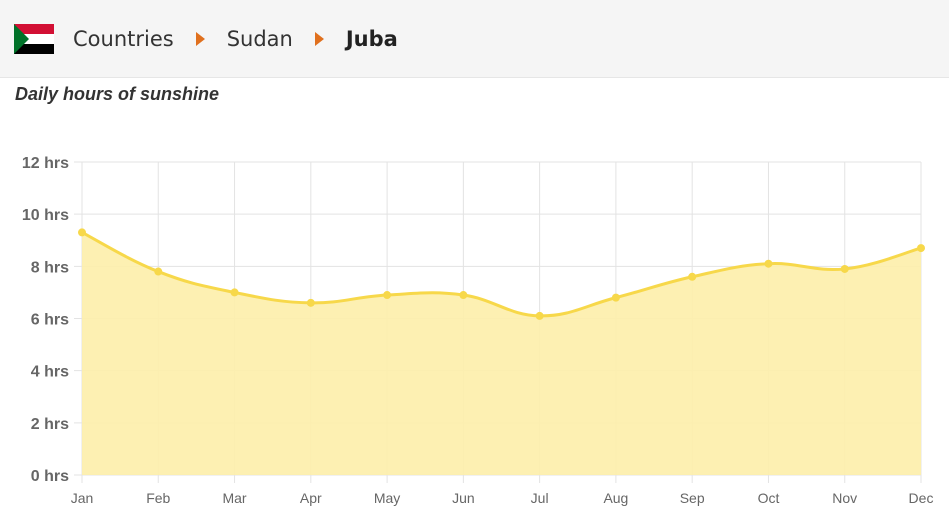  Describe the element at coordinates (234, 498) in the screenshot. I see `x-tick-label: Mar` at that location.